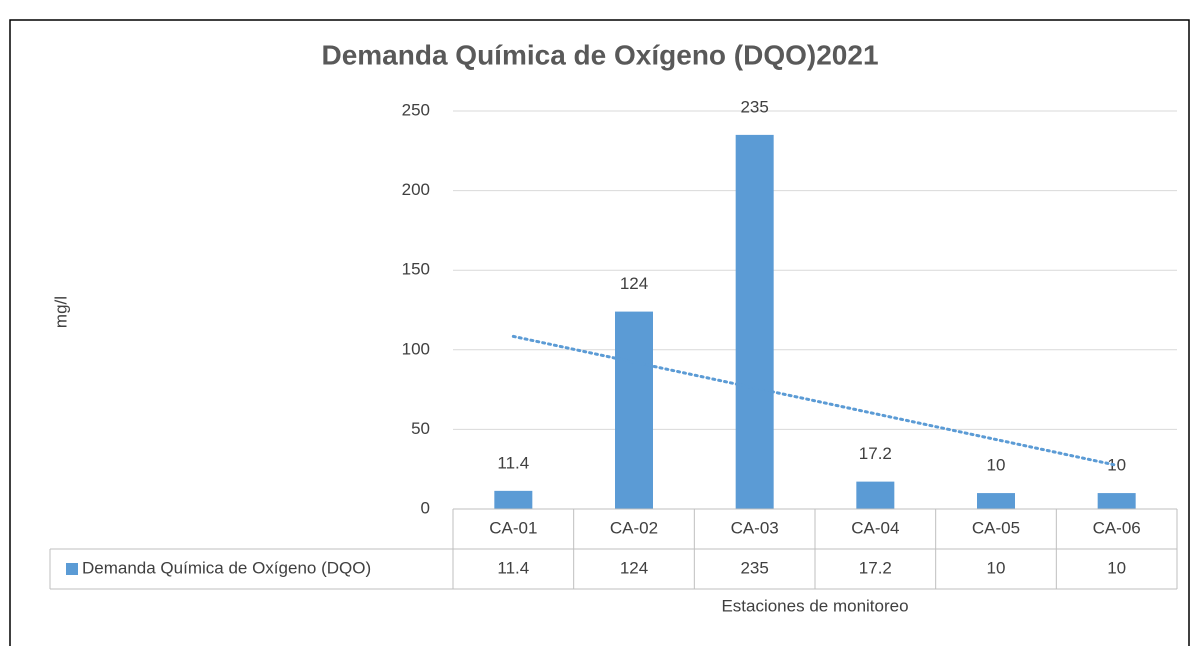 This screenshot has width=1197, height=646. I want to click on x-tick-label: CA-02, so click(634, 527).